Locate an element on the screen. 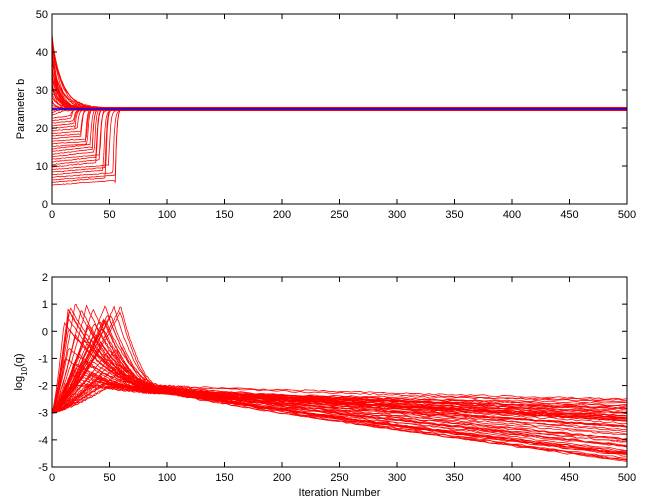 Image resolution: width=651 pixels, height=499 pixels. y-label-arg: (q) is located at coordinates (19, 359).